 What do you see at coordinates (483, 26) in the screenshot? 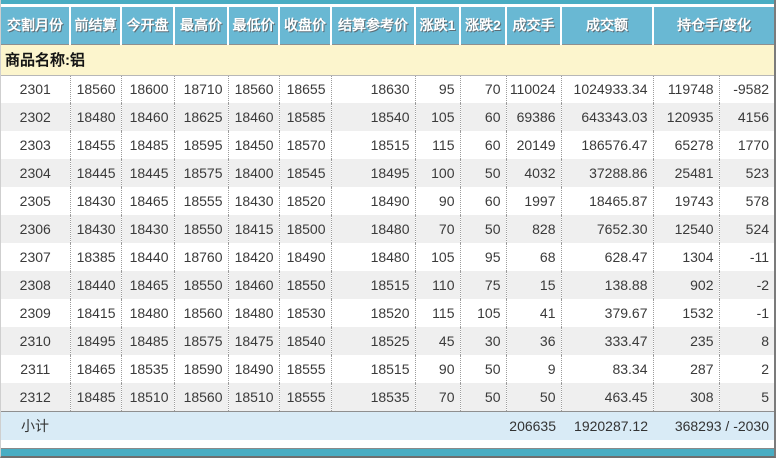
I see `col-header-change2: 涨跌2` at bounding box center [483, 26].